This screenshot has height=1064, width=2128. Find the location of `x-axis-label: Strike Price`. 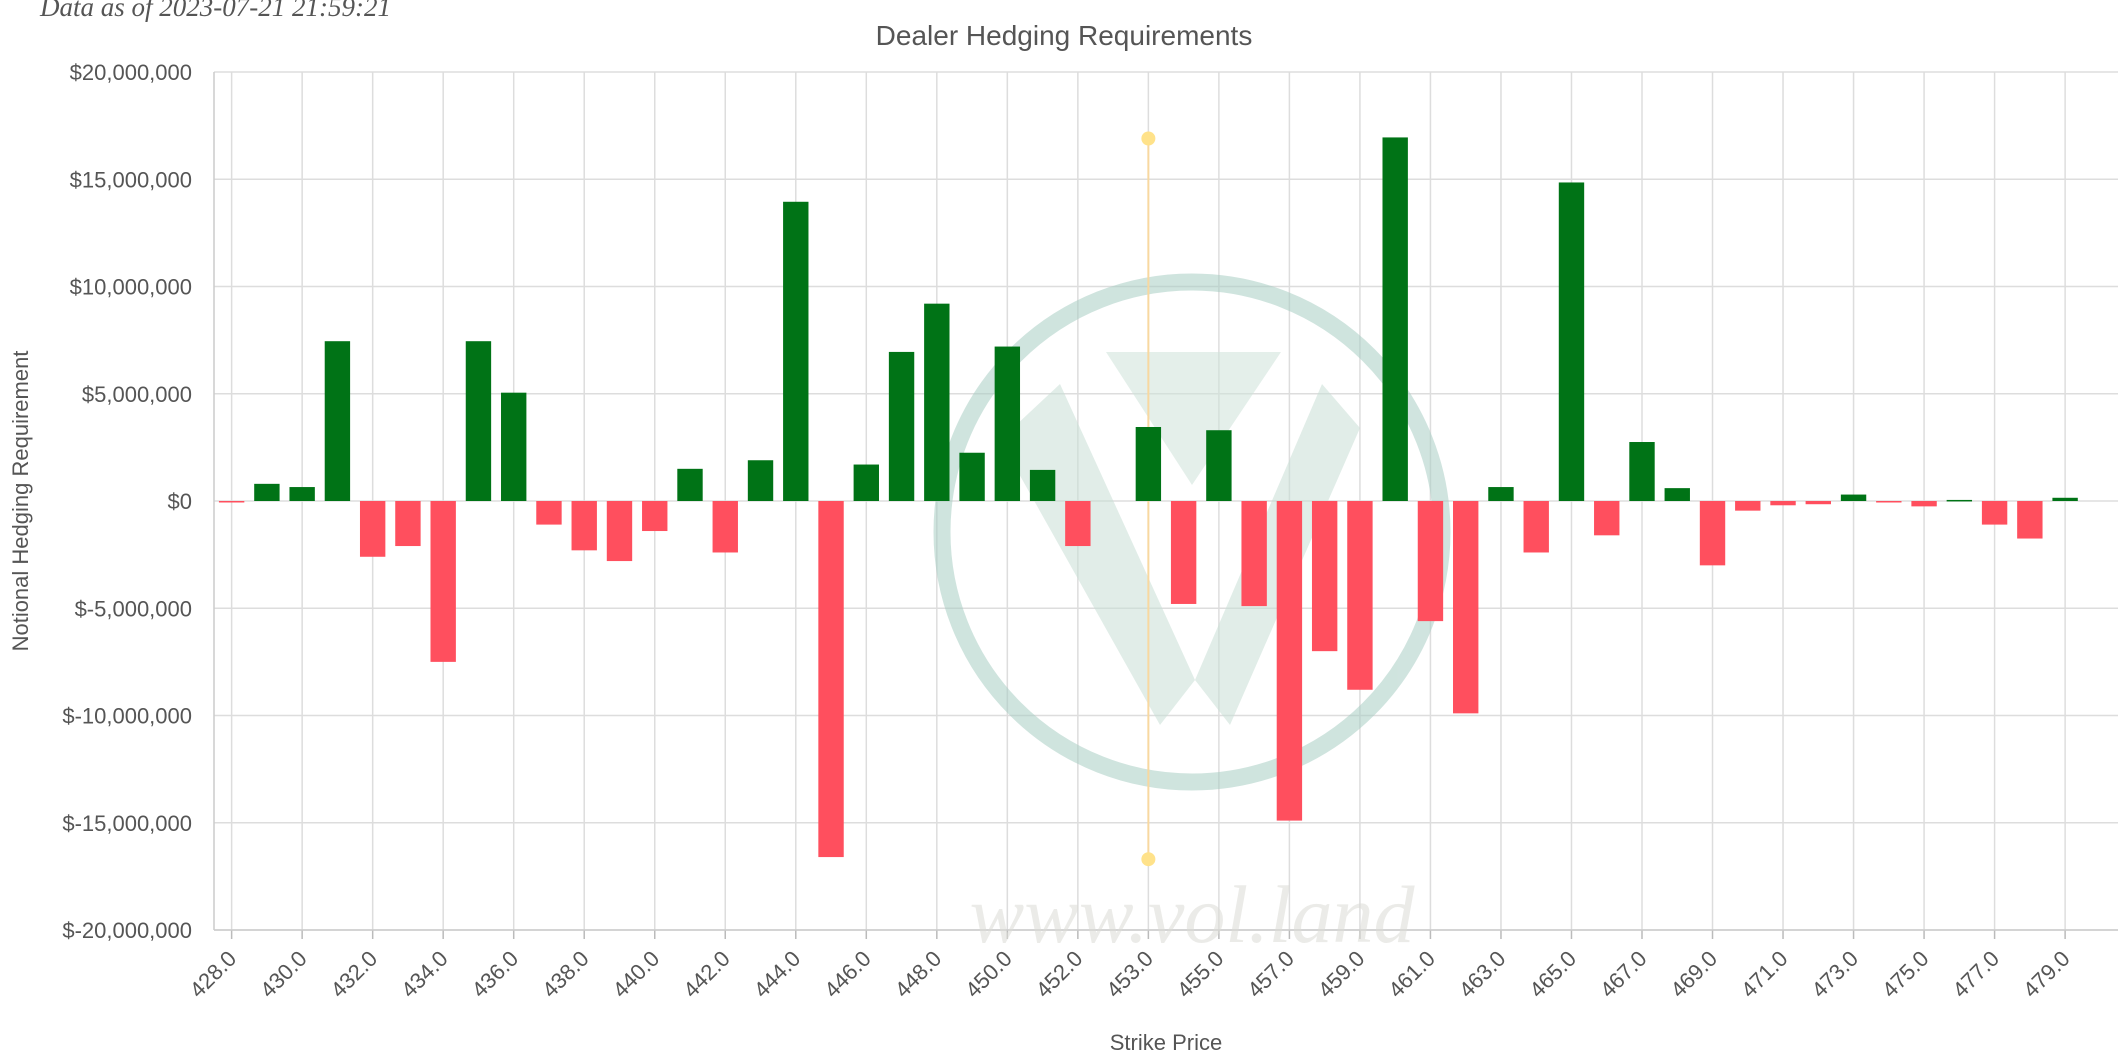

x-axis-label: Strike Price is located at coordinates (1166, 1042).